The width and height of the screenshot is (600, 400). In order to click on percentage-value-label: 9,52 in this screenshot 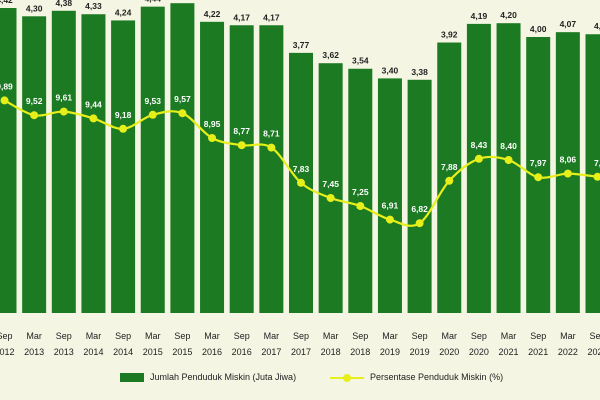, I will do `click(34, 101)`.